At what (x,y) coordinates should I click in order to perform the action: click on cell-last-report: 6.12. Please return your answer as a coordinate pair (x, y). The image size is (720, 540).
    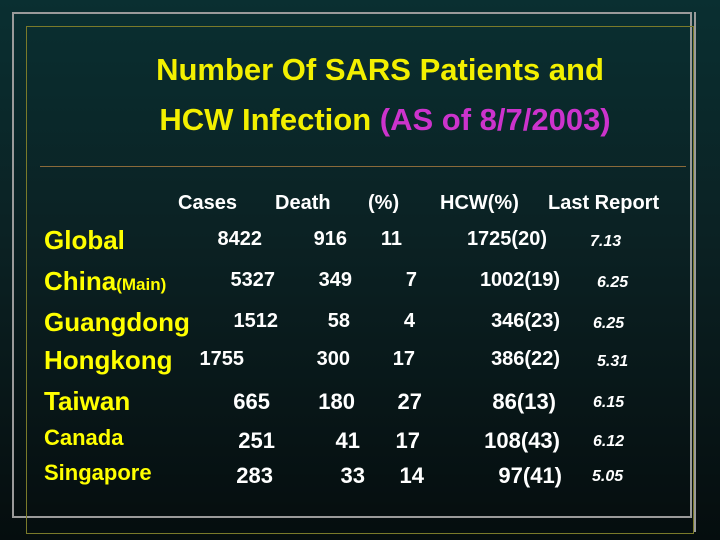
    Looking at the image, I should click on (609, 441).